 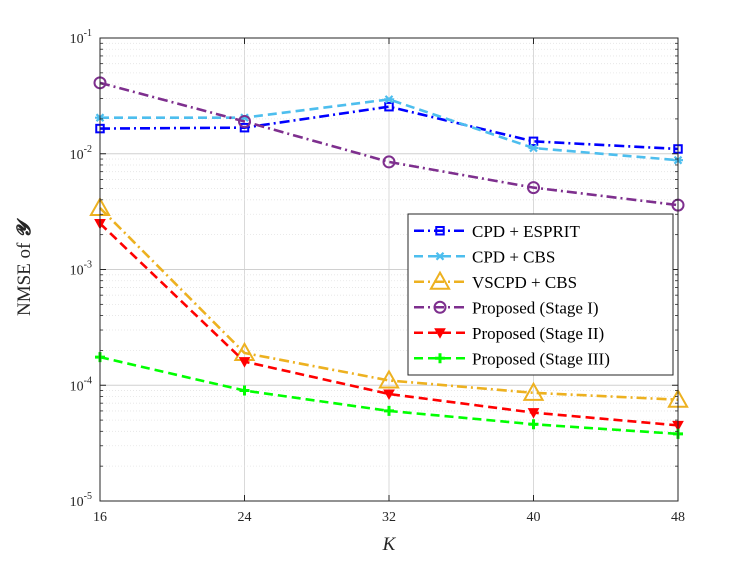 I want to click on y-tick-label: 10⁻¹, so click(x=81, y=37).